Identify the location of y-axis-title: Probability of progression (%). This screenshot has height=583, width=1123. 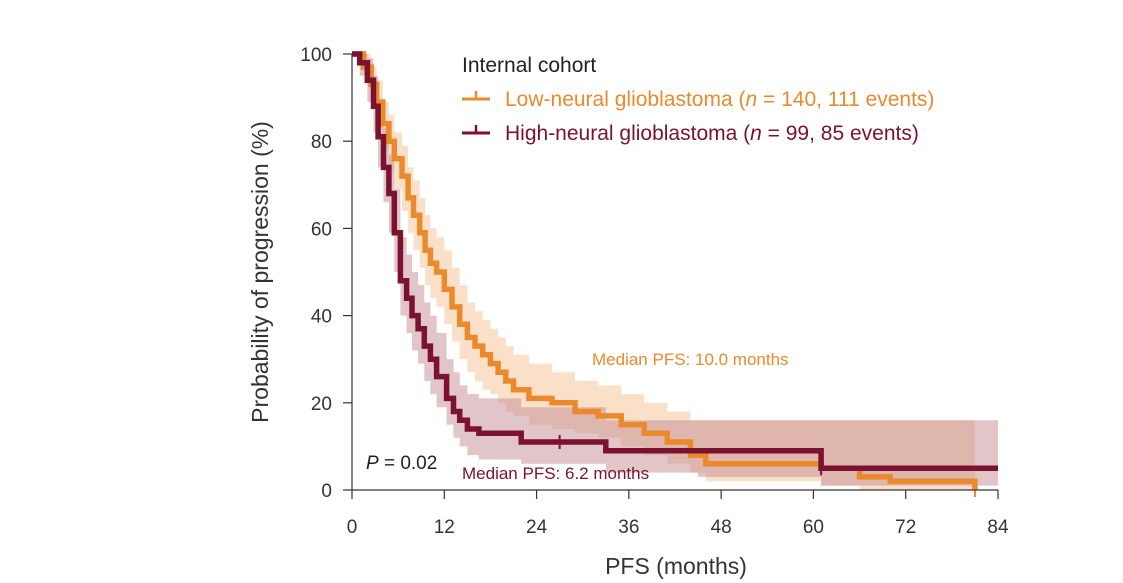
(260, 272).